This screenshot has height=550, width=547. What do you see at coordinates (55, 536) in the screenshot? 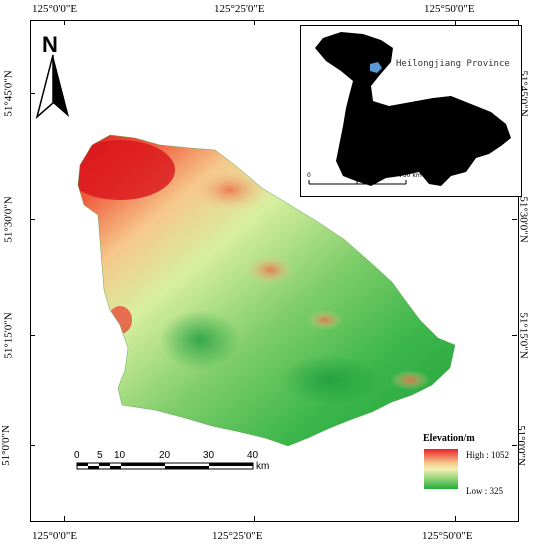
I see `bottom-longitude-label: 125°0'0"E` at bounding box center [55, 536].